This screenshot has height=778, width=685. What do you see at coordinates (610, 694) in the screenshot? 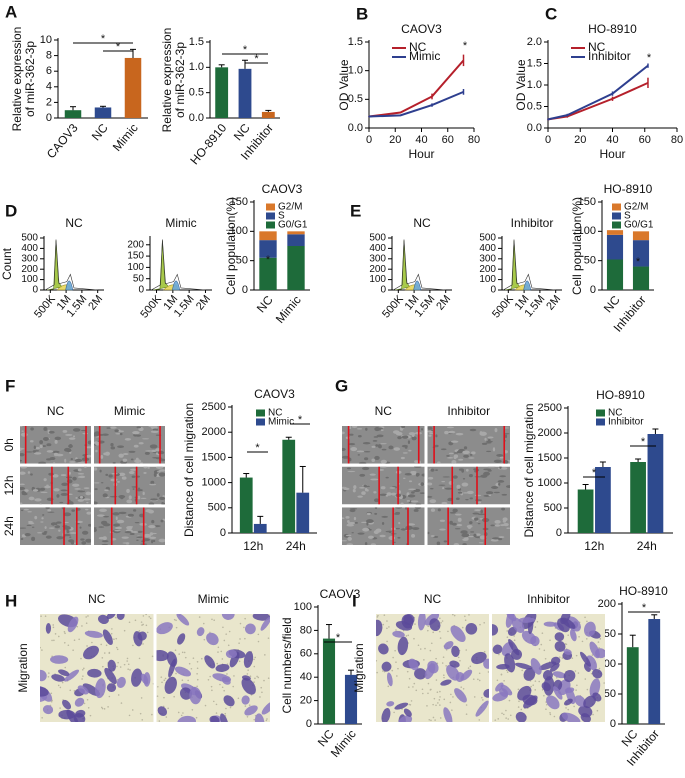
I see `y-tick-label: 50` at bounding box center [610, 694].